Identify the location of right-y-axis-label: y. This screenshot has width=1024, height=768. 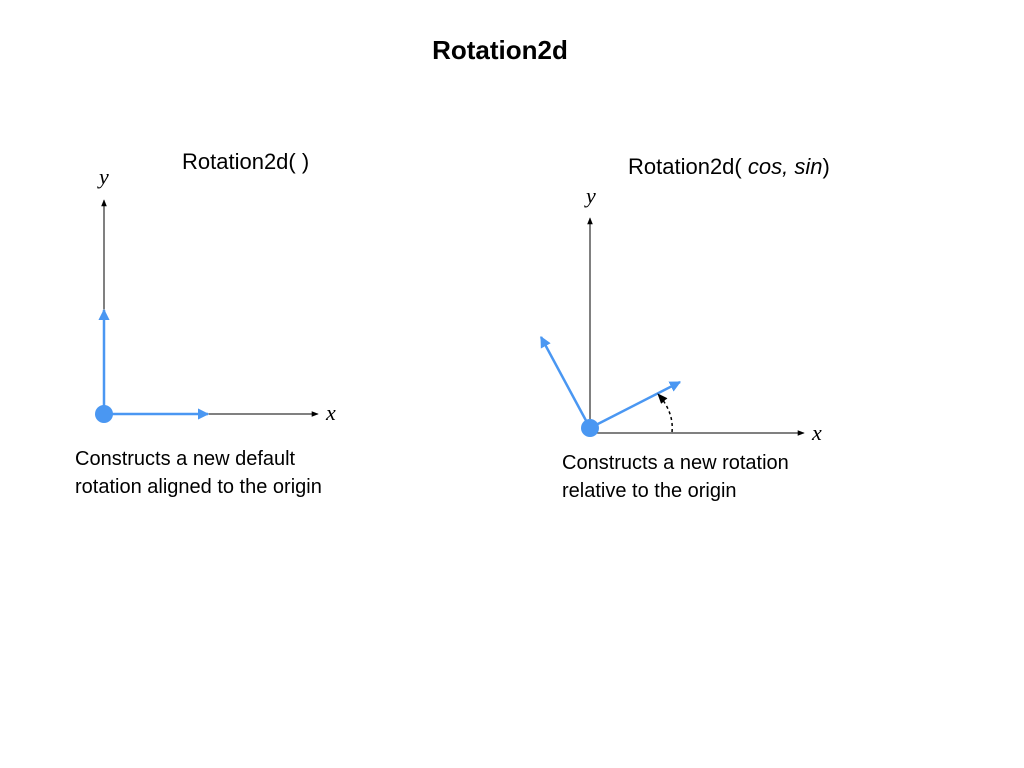
(591, 195).